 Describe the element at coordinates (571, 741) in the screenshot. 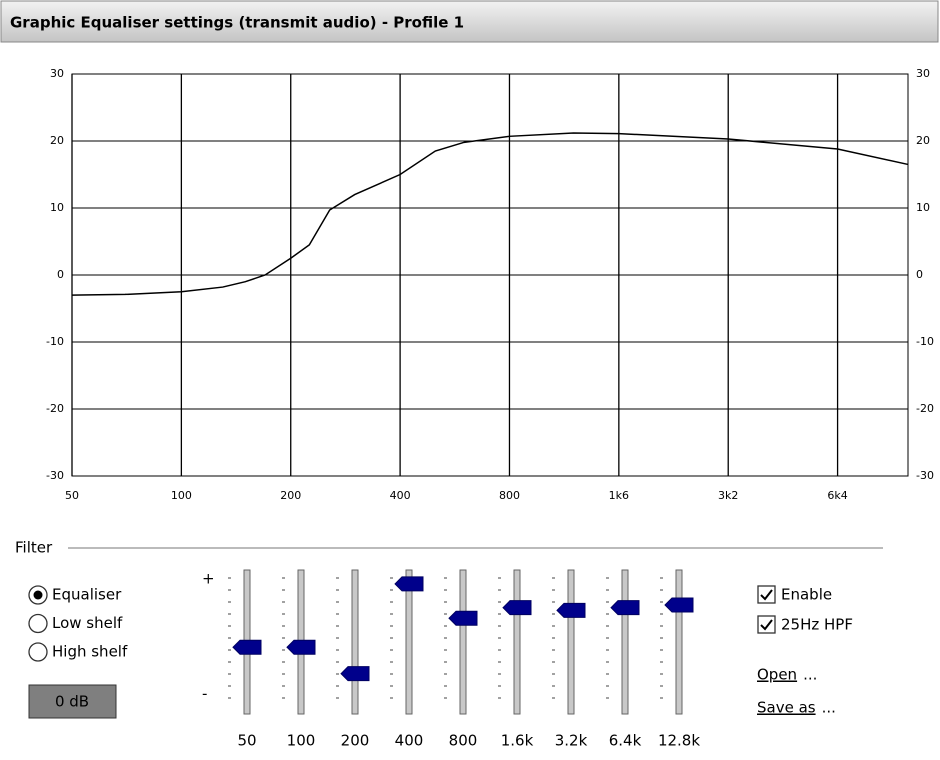

I see `slider-label: 3.2k` at that location.